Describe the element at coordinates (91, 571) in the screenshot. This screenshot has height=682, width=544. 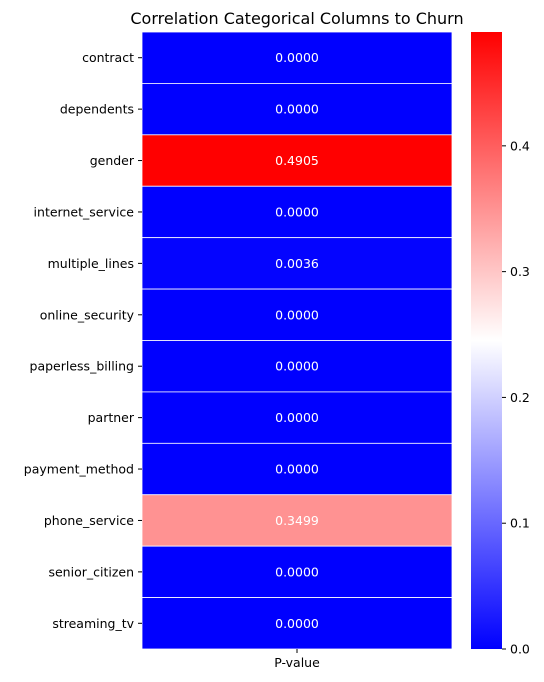
I see `row-label: senior_citizen` at that location.